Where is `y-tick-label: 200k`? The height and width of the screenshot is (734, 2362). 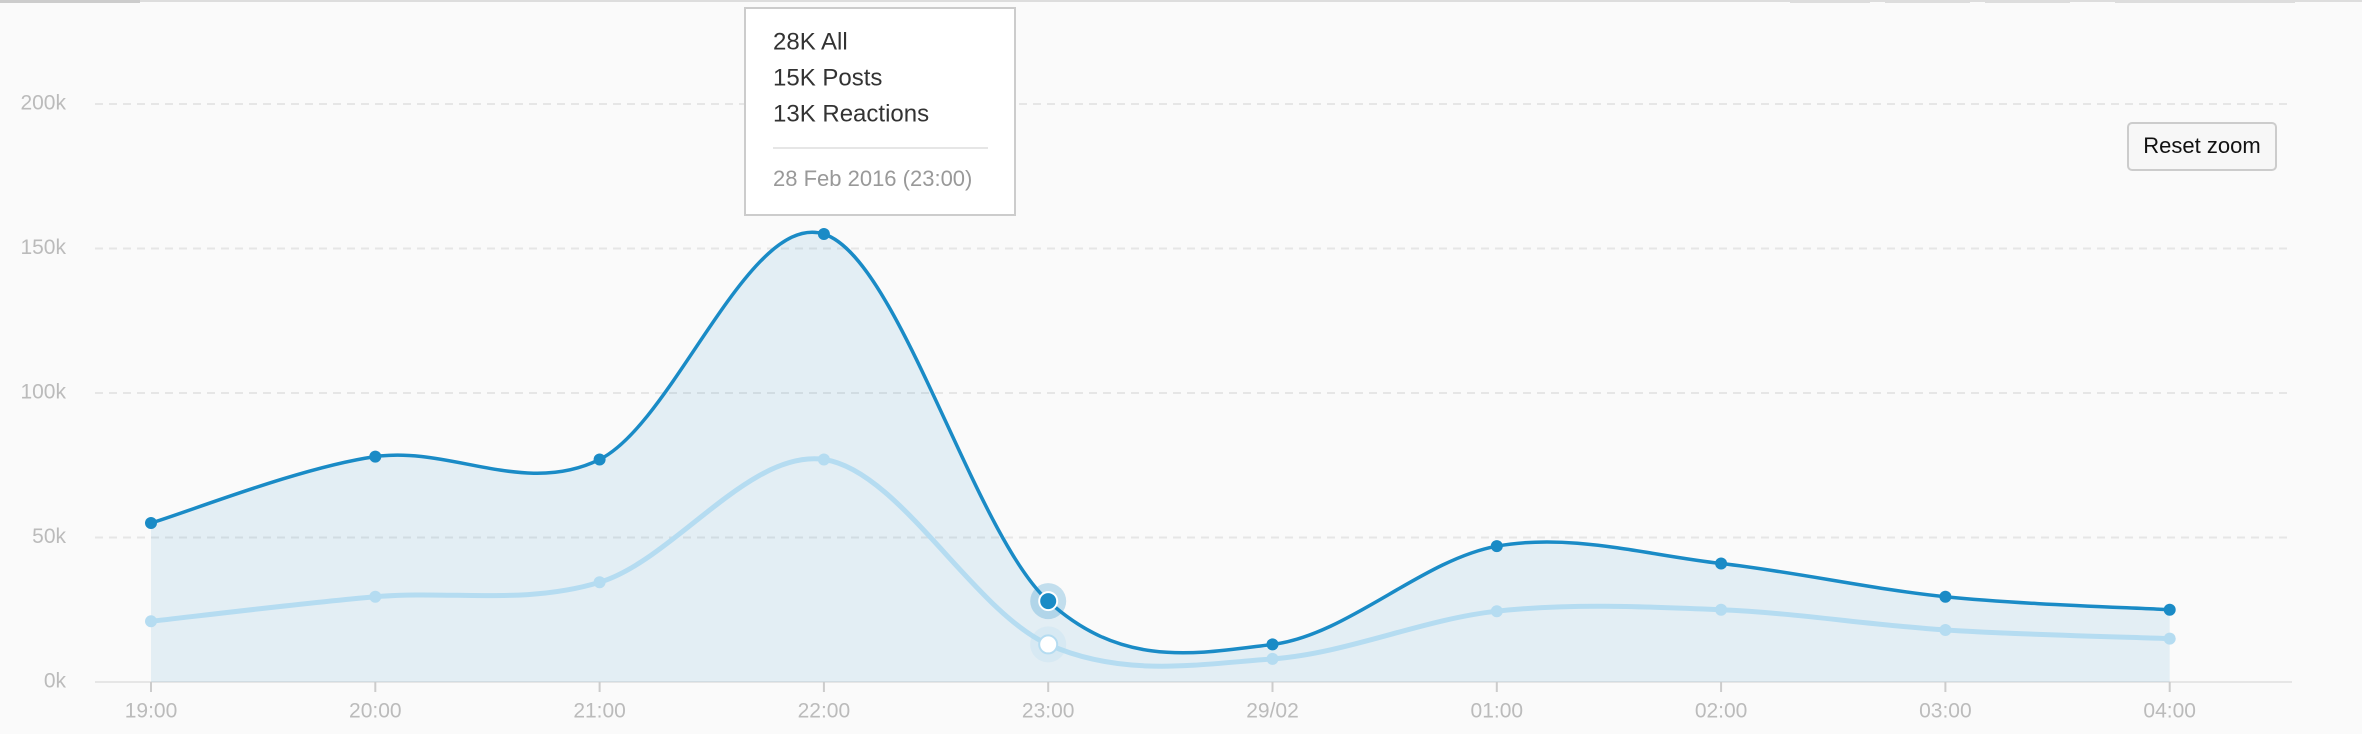
y-tick-label: 200k is located at coordinates (43, 103).